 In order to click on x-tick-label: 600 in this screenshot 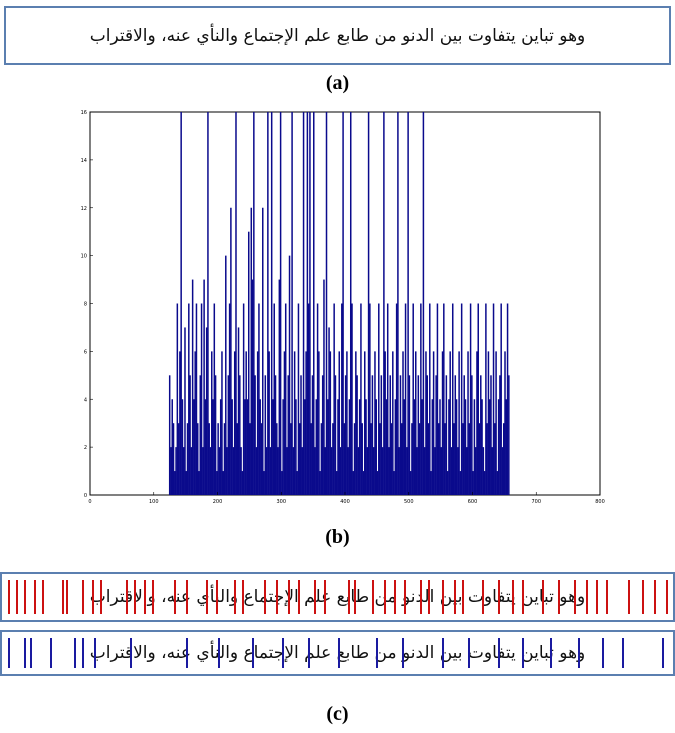, I will do `click(473, 502)`.